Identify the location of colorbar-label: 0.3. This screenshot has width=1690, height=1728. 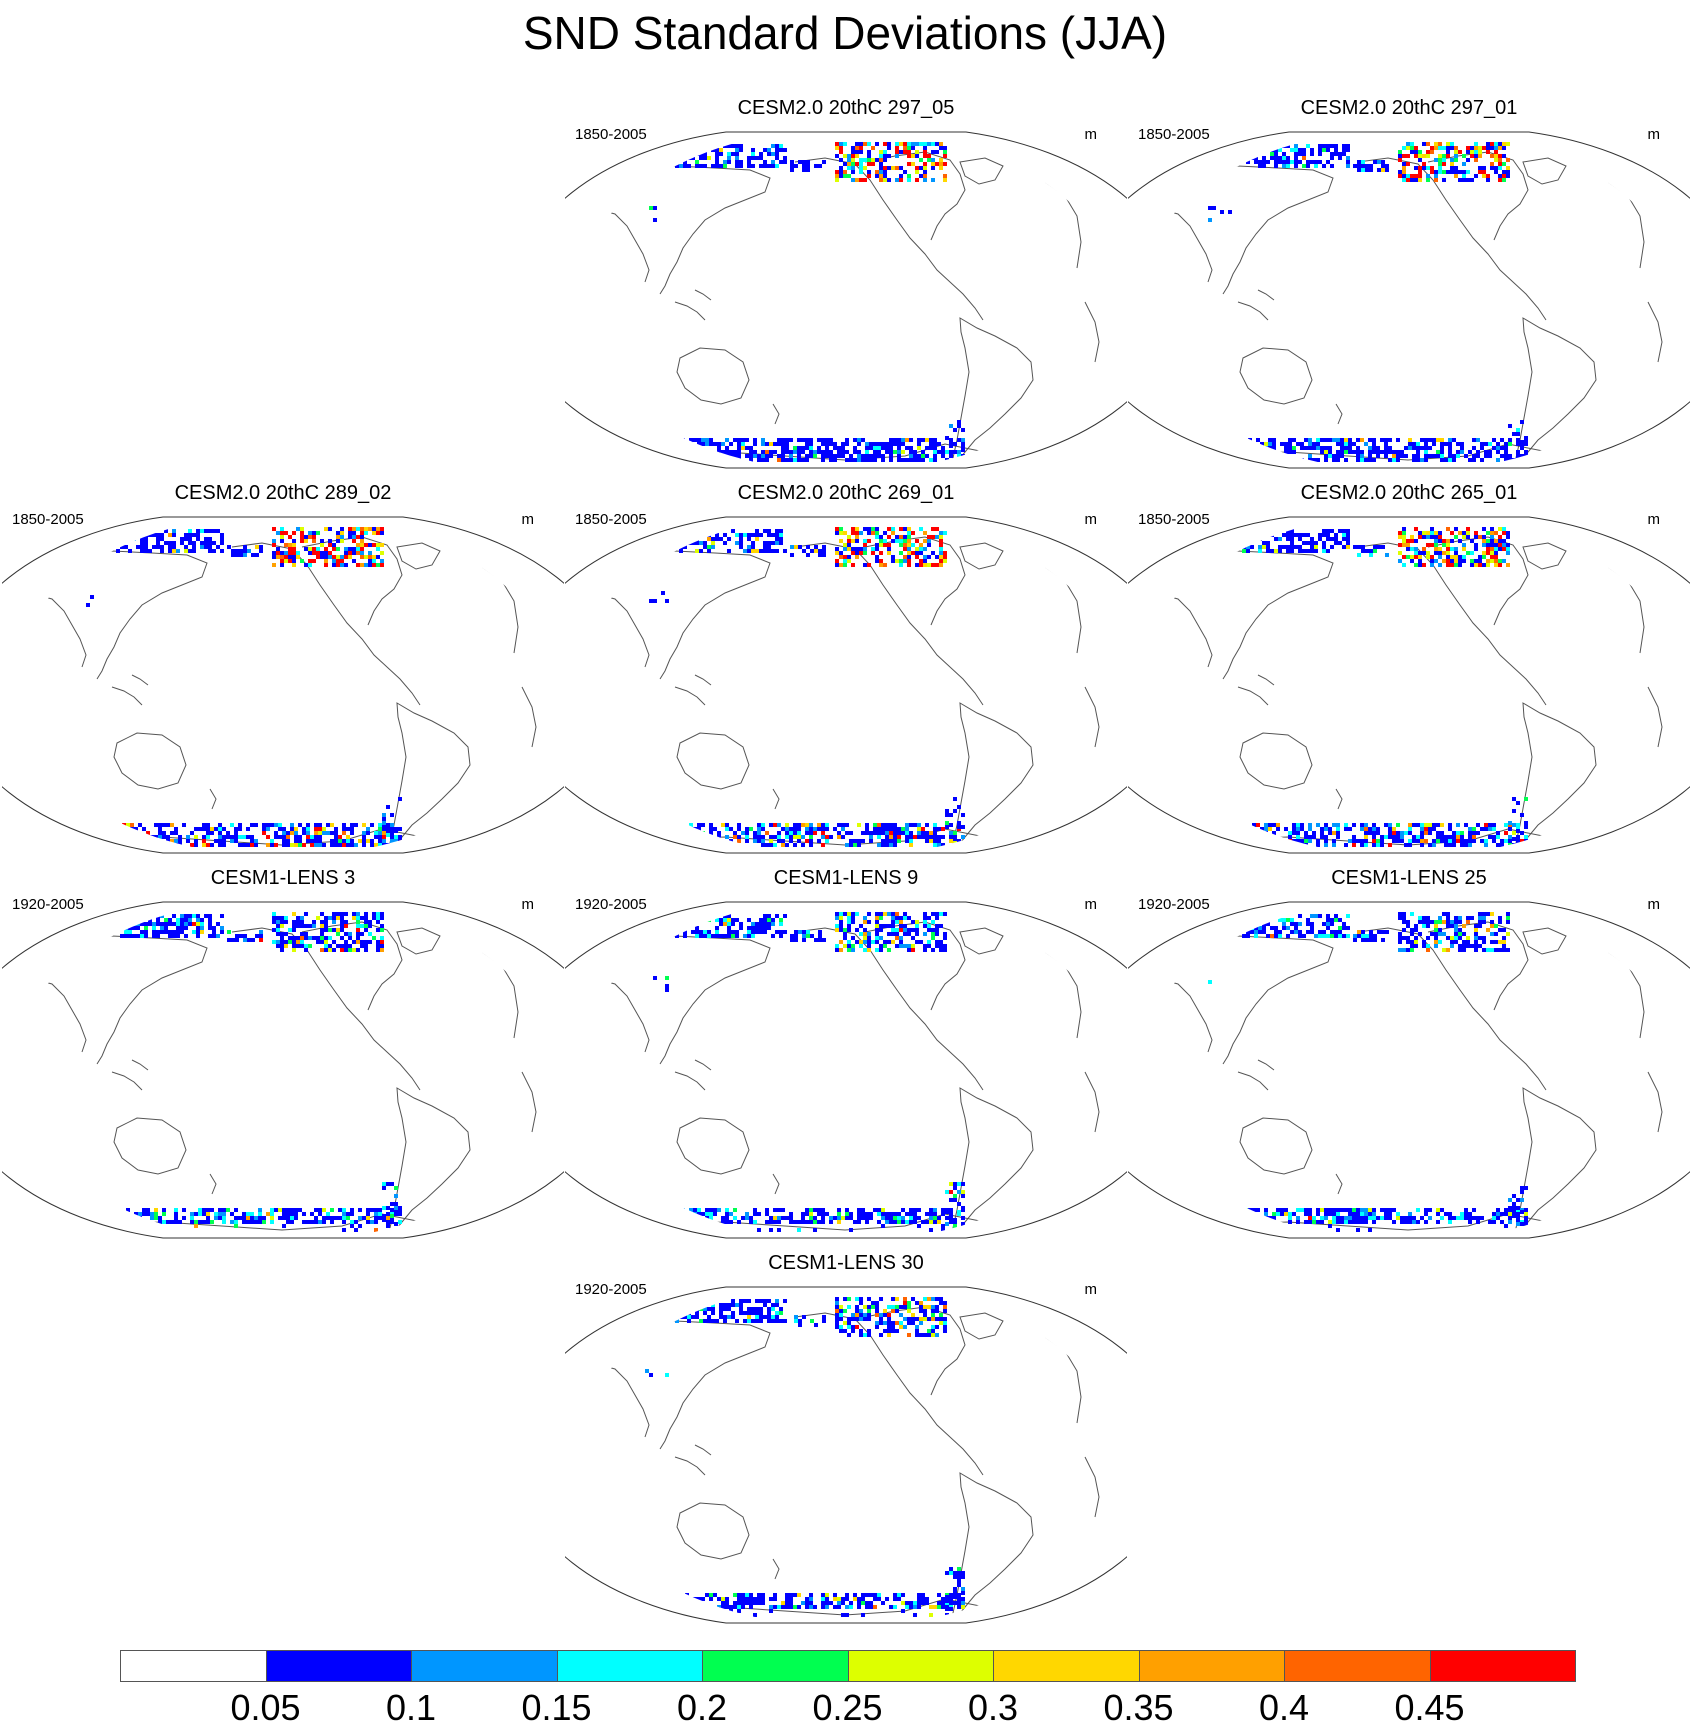
(993, 1707).